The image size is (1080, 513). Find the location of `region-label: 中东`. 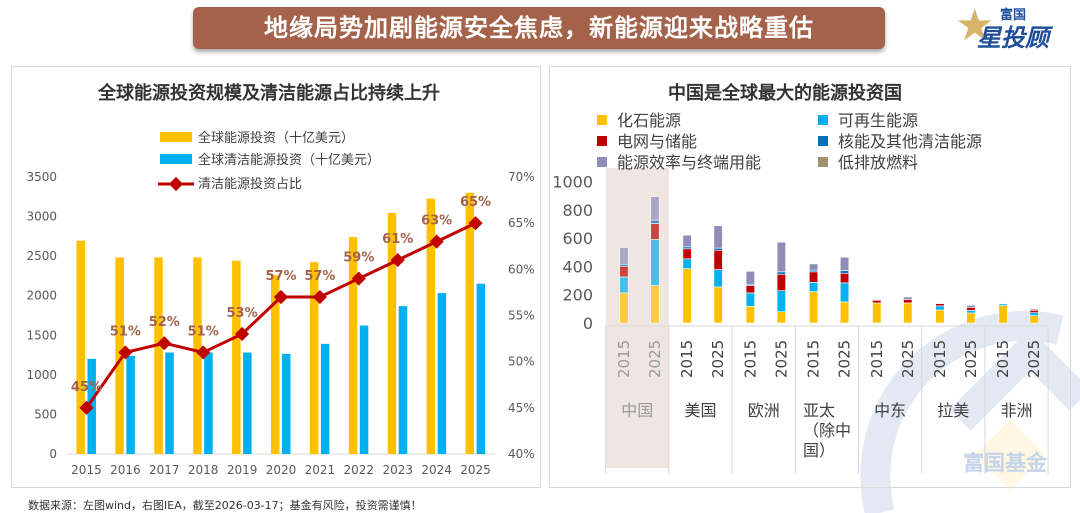

region-label: 中东 is located at coordinates (890, 410).